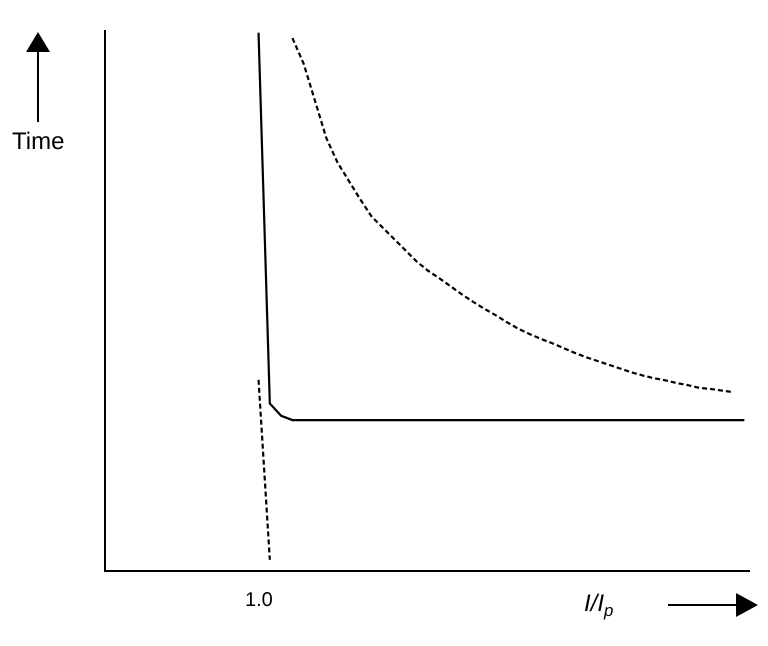 The width and height of the screenshot is (768, 646). What do you see at coordinates (259, 600) in the screenshot?
I see `text: 1.0` at bounding box center [259, 600].